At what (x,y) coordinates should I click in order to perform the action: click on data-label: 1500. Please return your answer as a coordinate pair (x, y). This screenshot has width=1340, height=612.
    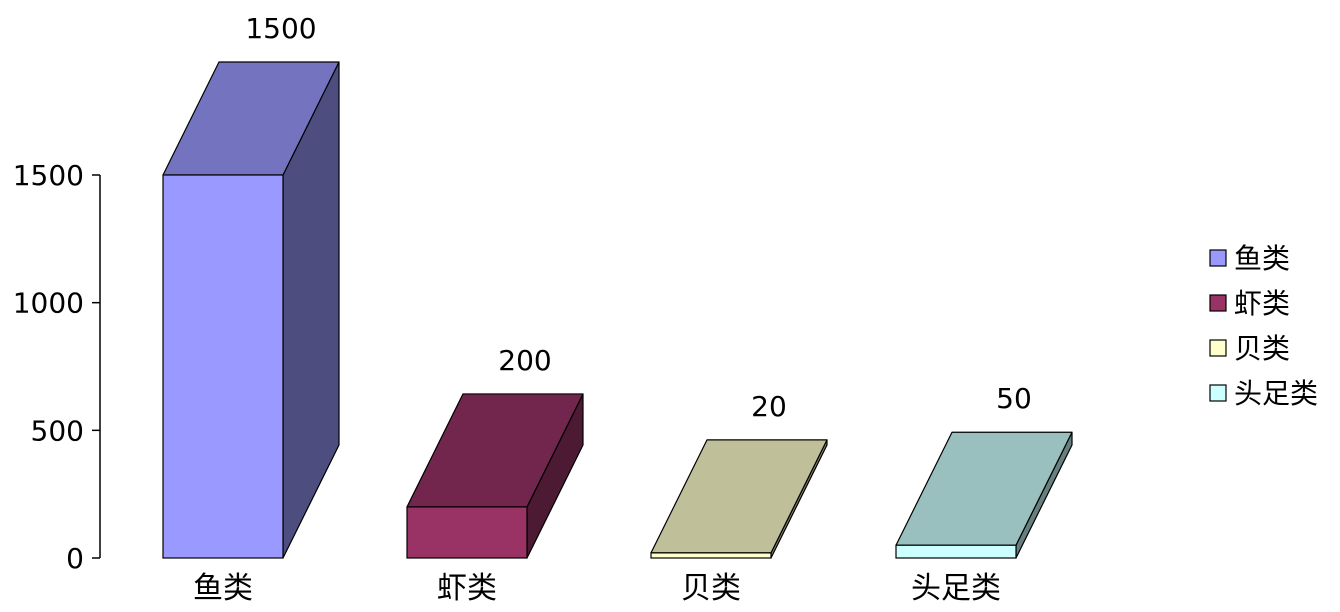
    Looking at the image, I should click on (280, 28).